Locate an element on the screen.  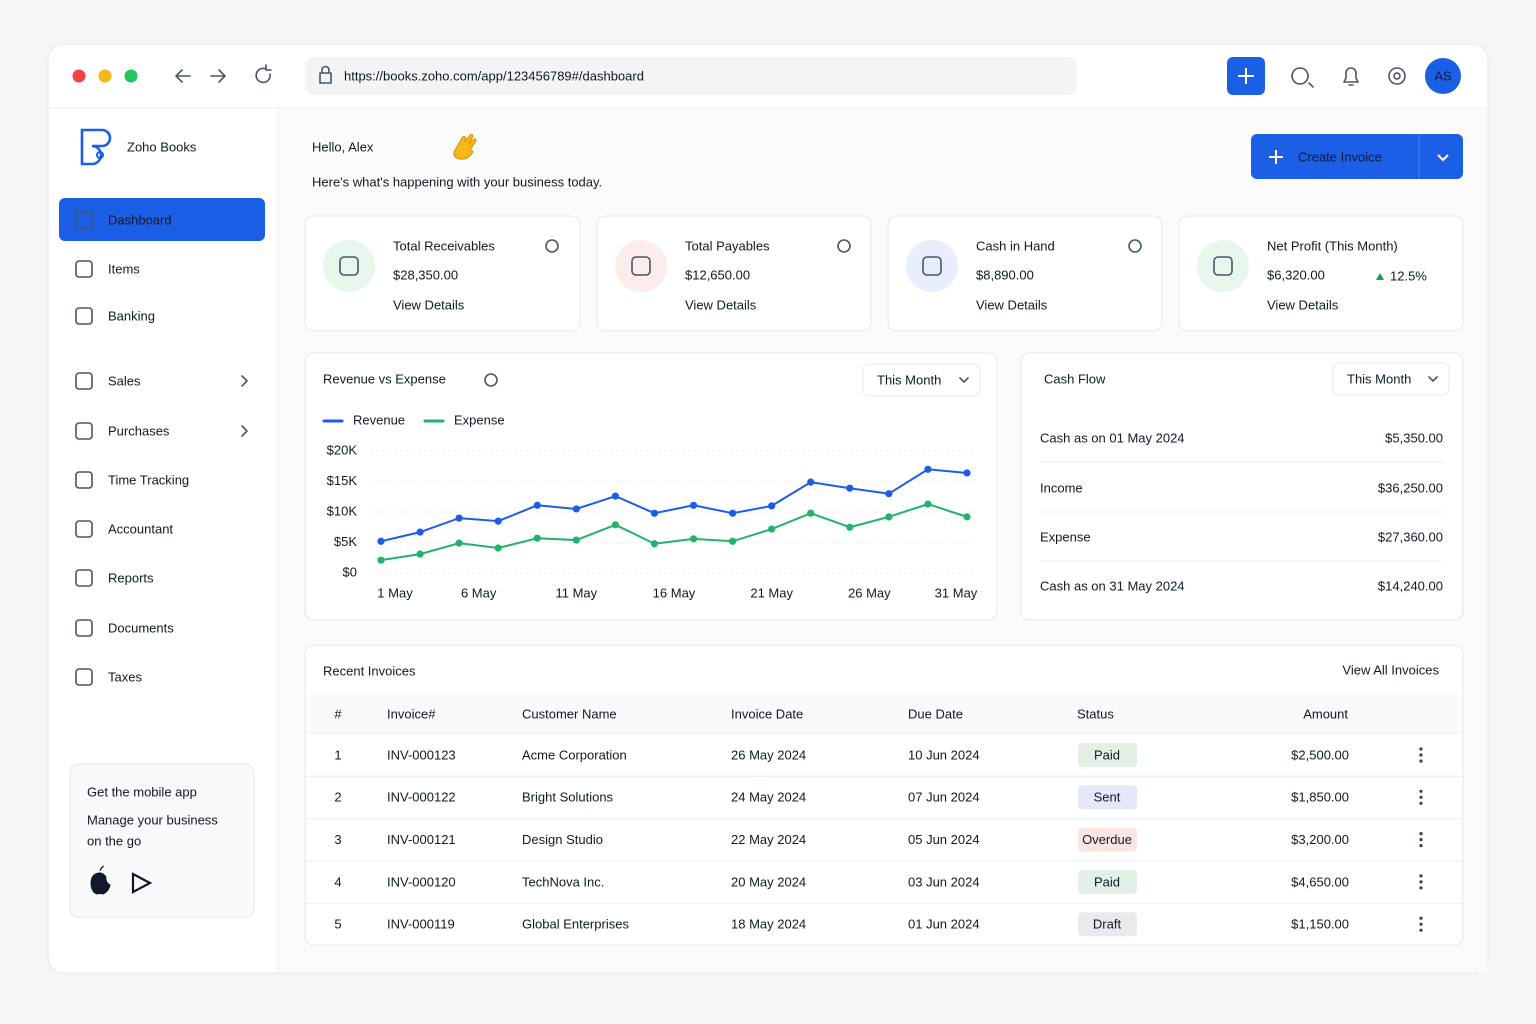
cashflow-value: $36,250.00 is located at coordinates (1410, 487).